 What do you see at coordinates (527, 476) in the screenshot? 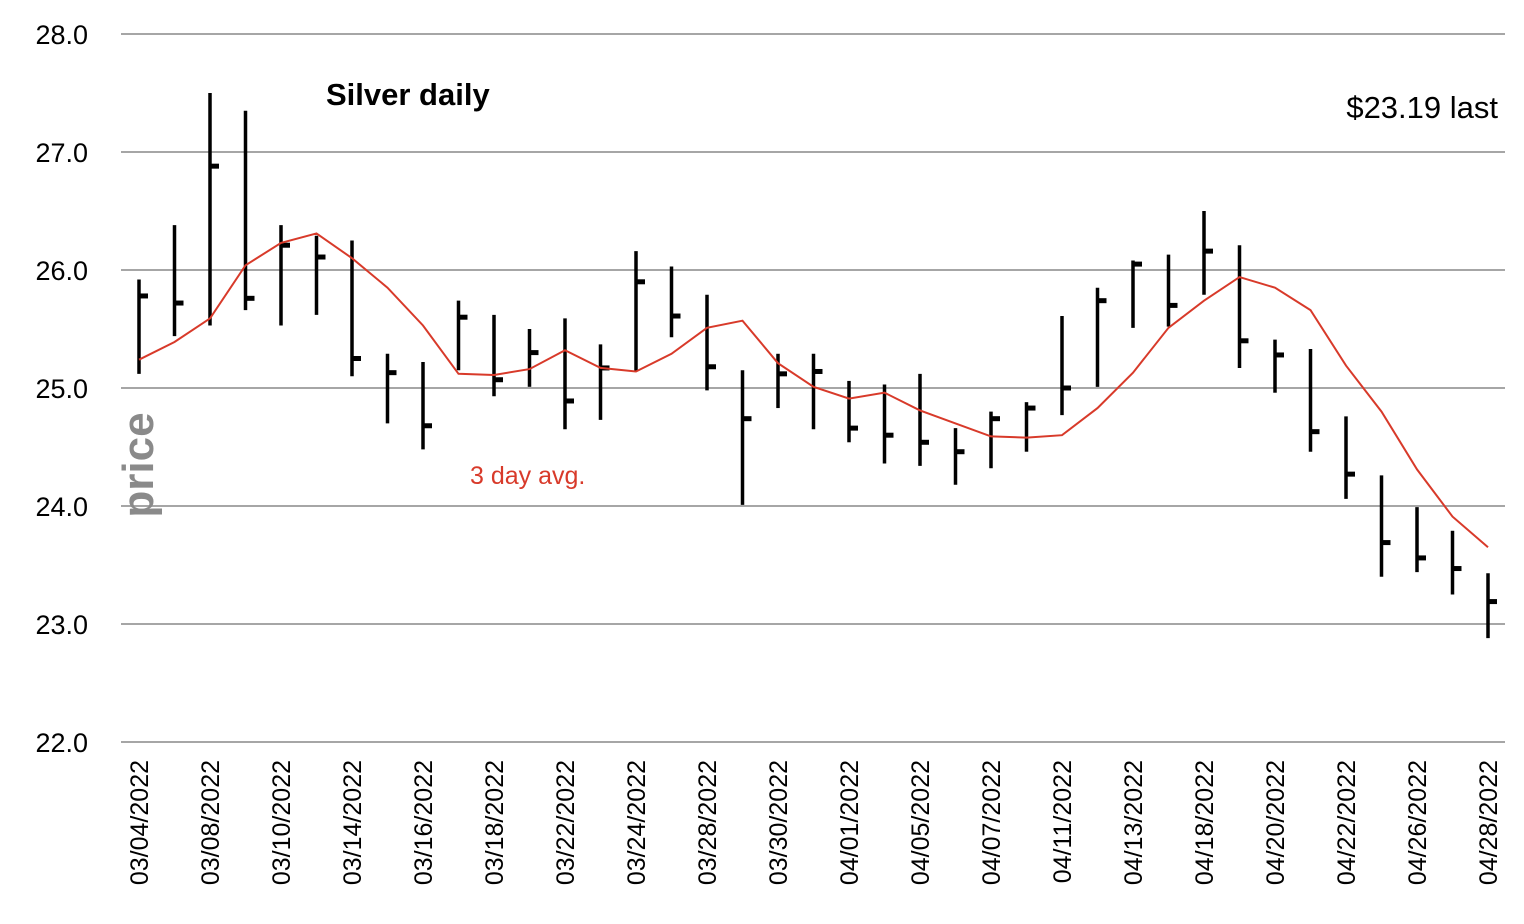
I see `avg-line-label: 3 day avg.` at bounding box center [527, 476].